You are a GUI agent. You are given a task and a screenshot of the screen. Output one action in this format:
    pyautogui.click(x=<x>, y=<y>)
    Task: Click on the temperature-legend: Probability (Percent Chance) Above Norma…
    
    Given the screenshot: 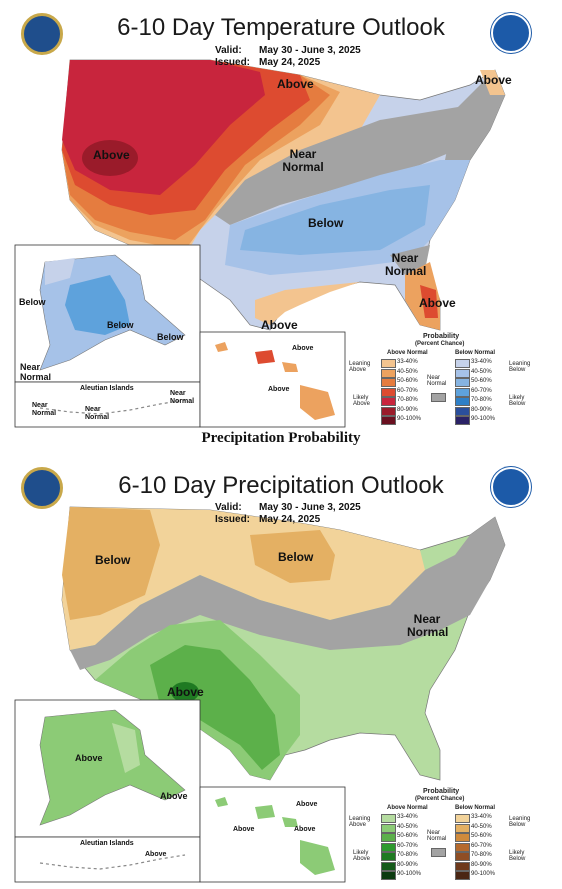 What is the action you would take?
    pyautogui.click(x=452, y=380)
    